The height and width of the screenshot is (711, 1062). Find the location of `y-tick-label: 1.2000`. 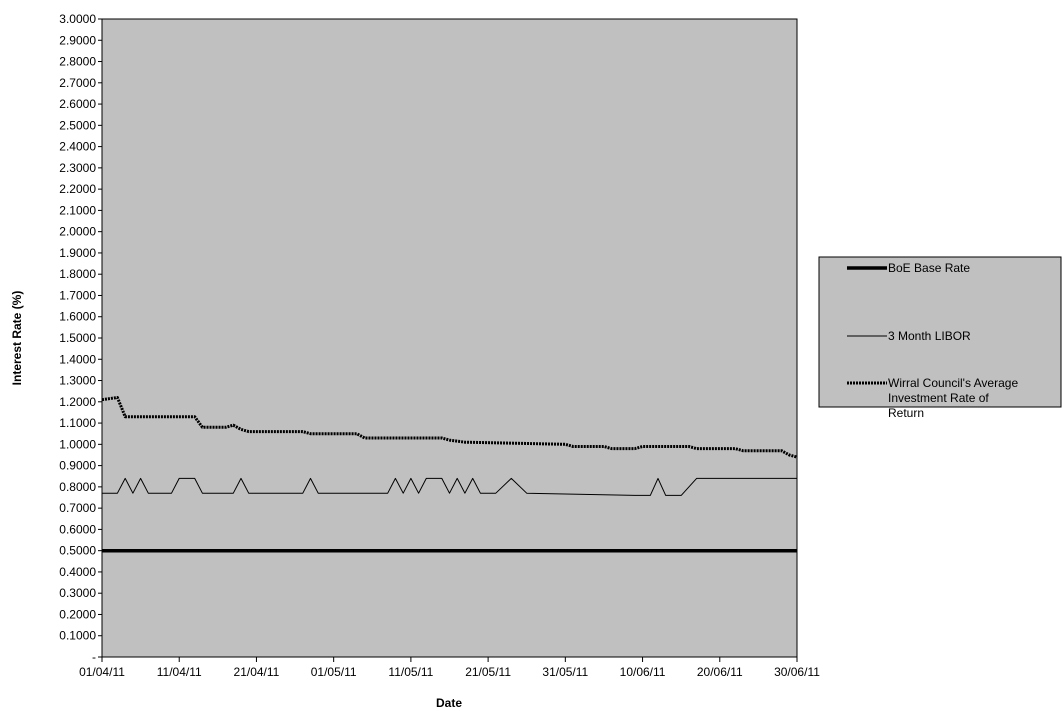

y-tick-label: 1.2000 is located at coordinates (77, 402).